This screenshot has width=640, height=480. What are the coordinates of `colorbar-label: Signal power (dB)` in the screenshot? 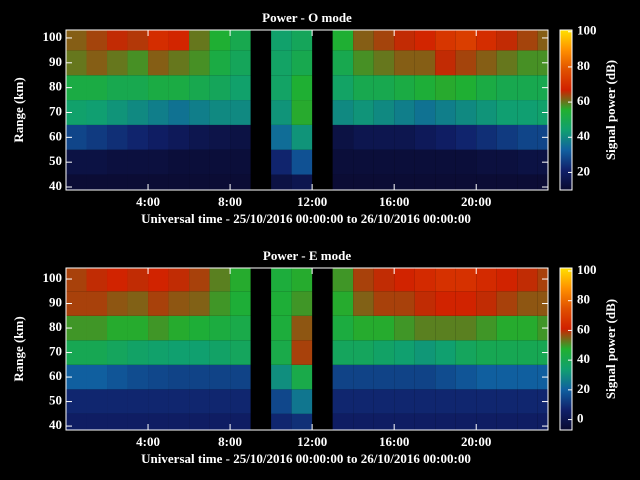 It's located at (610, 349).